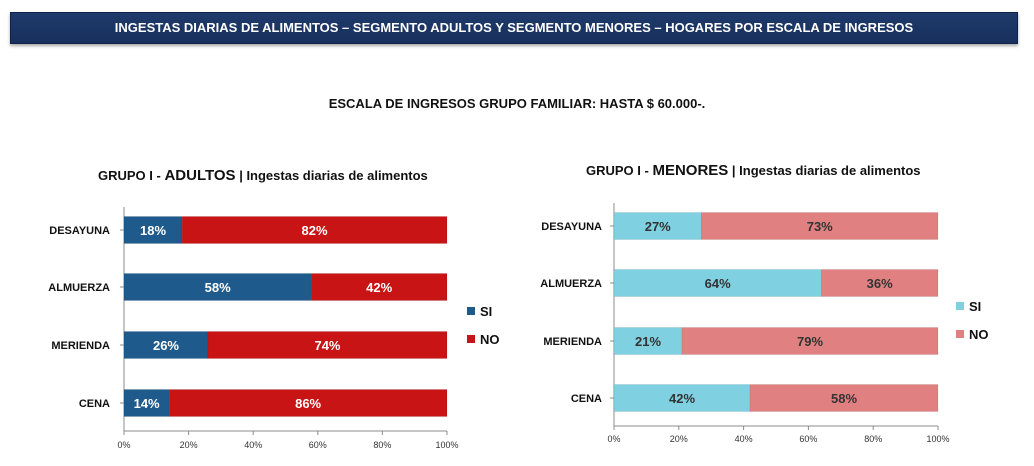 Image resolution: width=1034 pixels, height=466 pixels. I want to click on data-label: 86%, so click(308, 403).